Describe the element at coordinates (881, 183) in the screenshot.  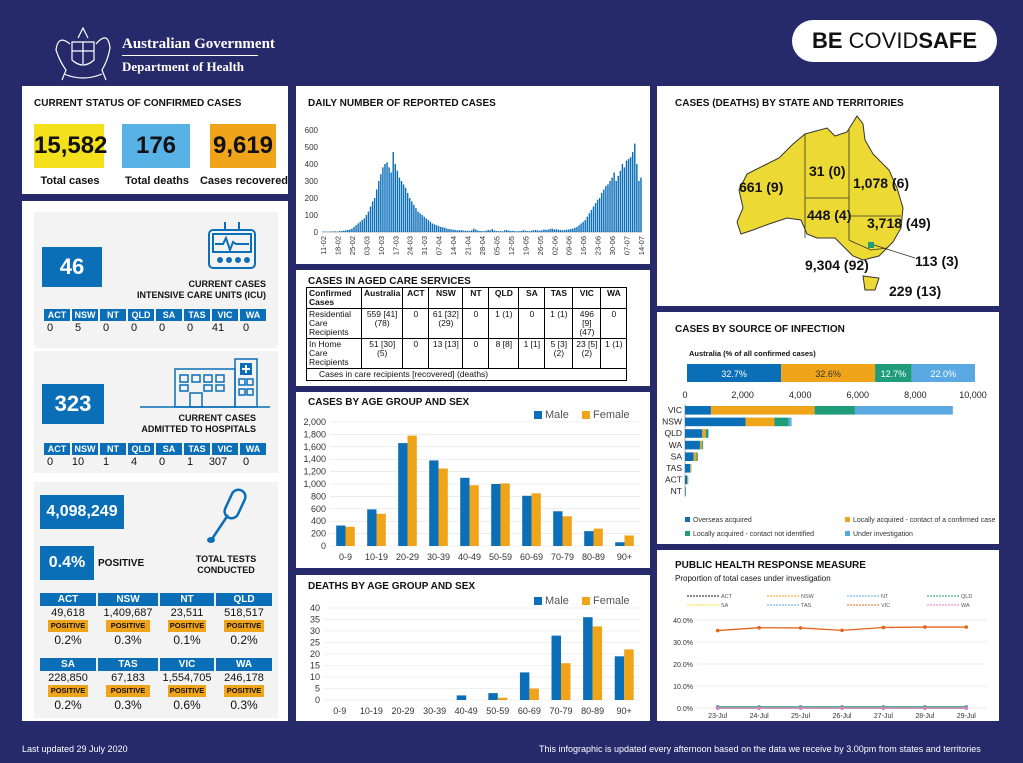
I see `map-label-qld: 1,078 (6)` at that location.